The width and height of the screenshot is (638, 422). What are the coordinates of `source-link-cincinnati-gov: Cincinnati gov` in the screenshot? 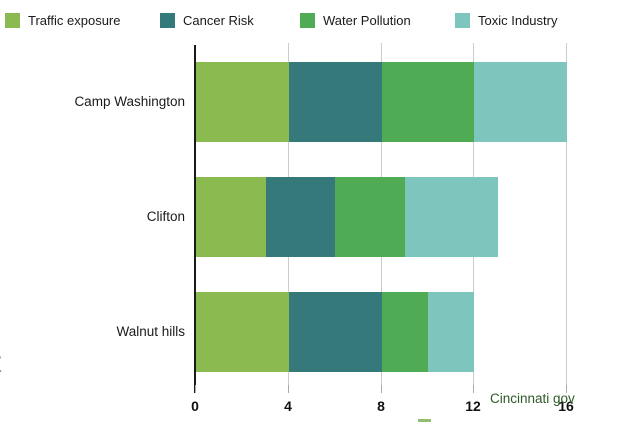 It's located at (532, 398).